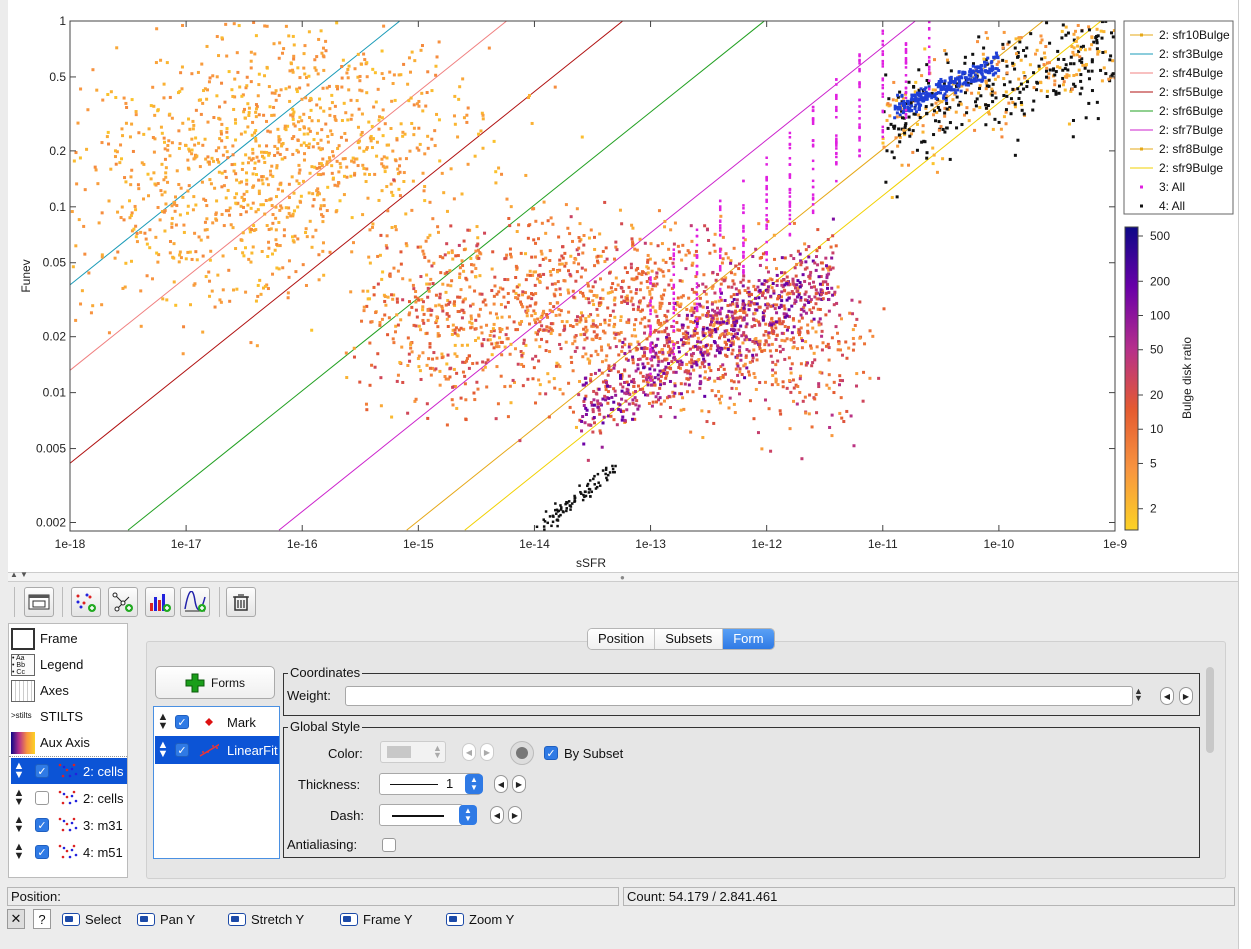 This screenshot has height=949, width=1251. Describe the element at coordinates (480, 919) in the screenshot. I see `zoom-y-button: Zoom Y` at that location.